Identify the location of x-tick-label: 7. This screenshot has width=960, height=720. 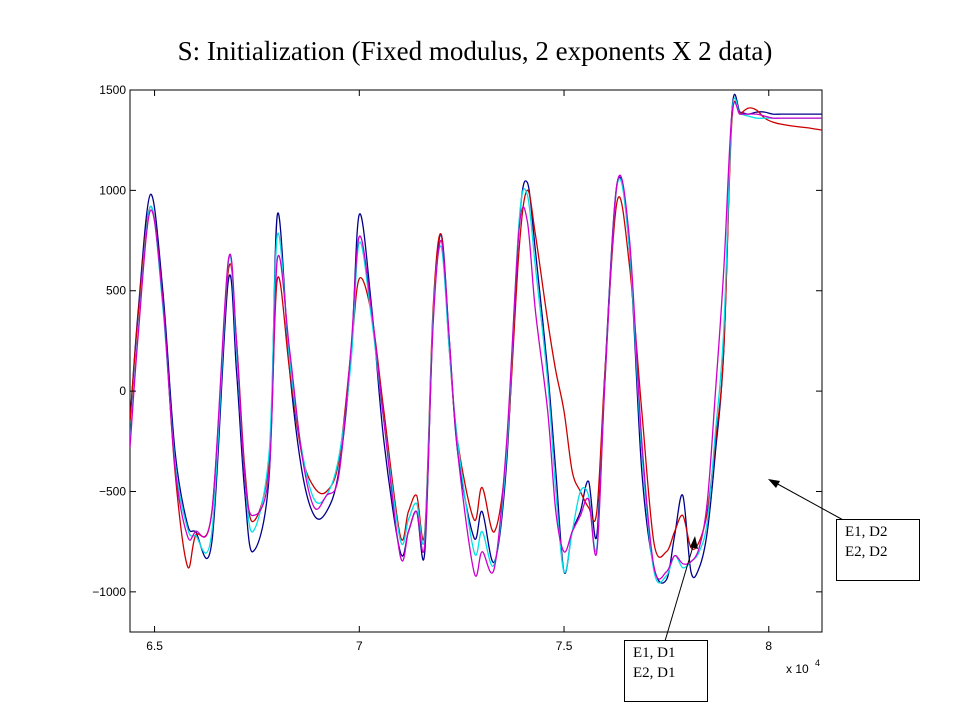
(359, 646).